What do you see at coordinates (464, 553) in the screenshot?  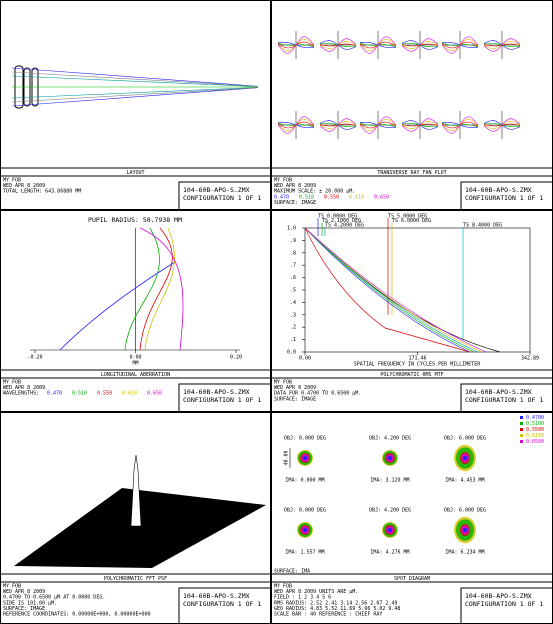 I see `spot-ima: IMA: 6.234 MM` at bounding box center [464, 553].